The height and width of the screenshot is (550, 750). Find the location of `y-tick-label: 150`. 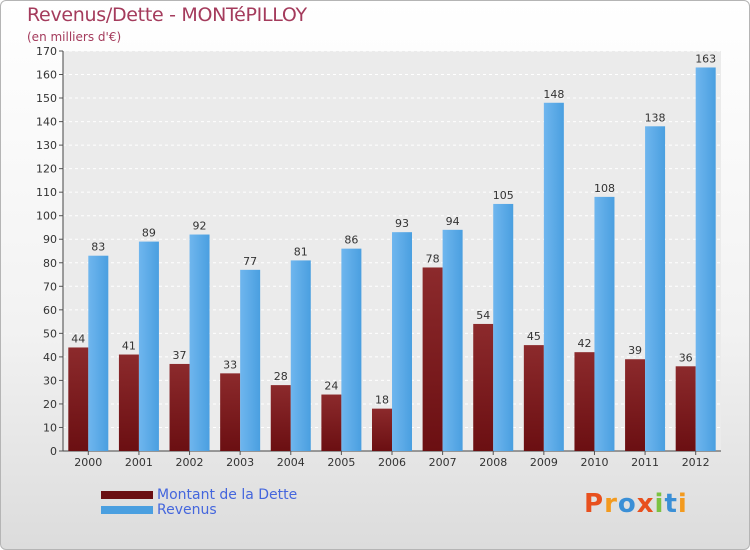

y-tick-label: 150 is located at coordinates (46, 98).